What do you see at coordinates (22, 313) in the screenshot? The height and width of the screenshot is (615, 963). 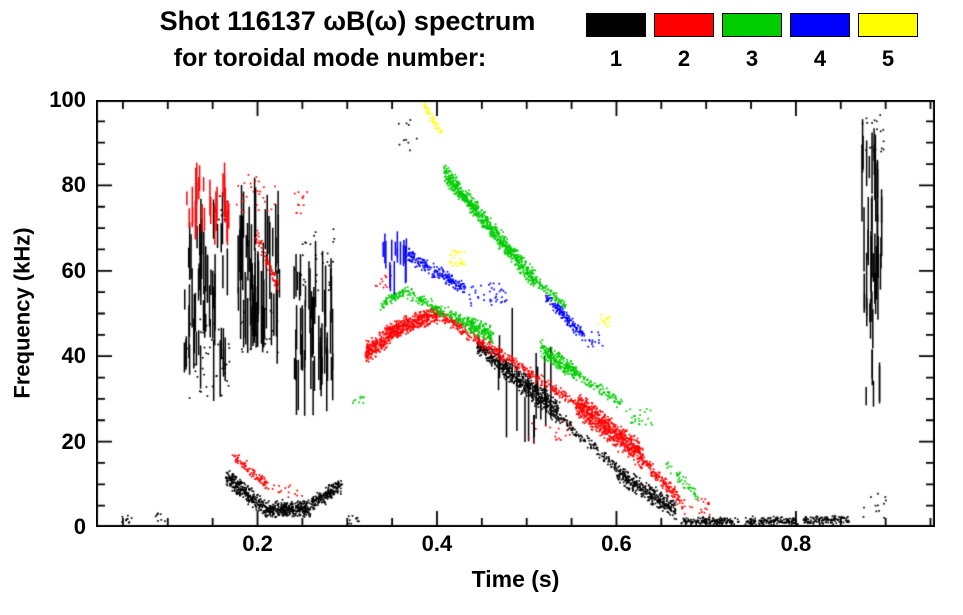 I see `y-axis-title: Frequency (kHz)` at bounding box center [22, 313].